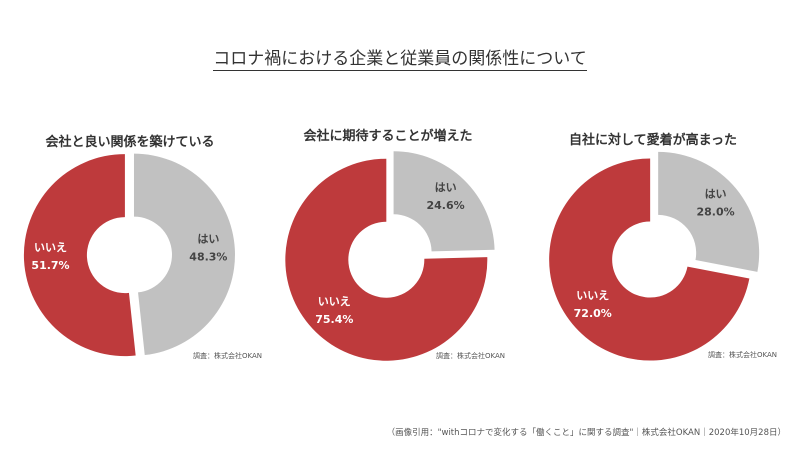 The image size is (800, 450). I want to click on slice-2-no, so click(386, 259).